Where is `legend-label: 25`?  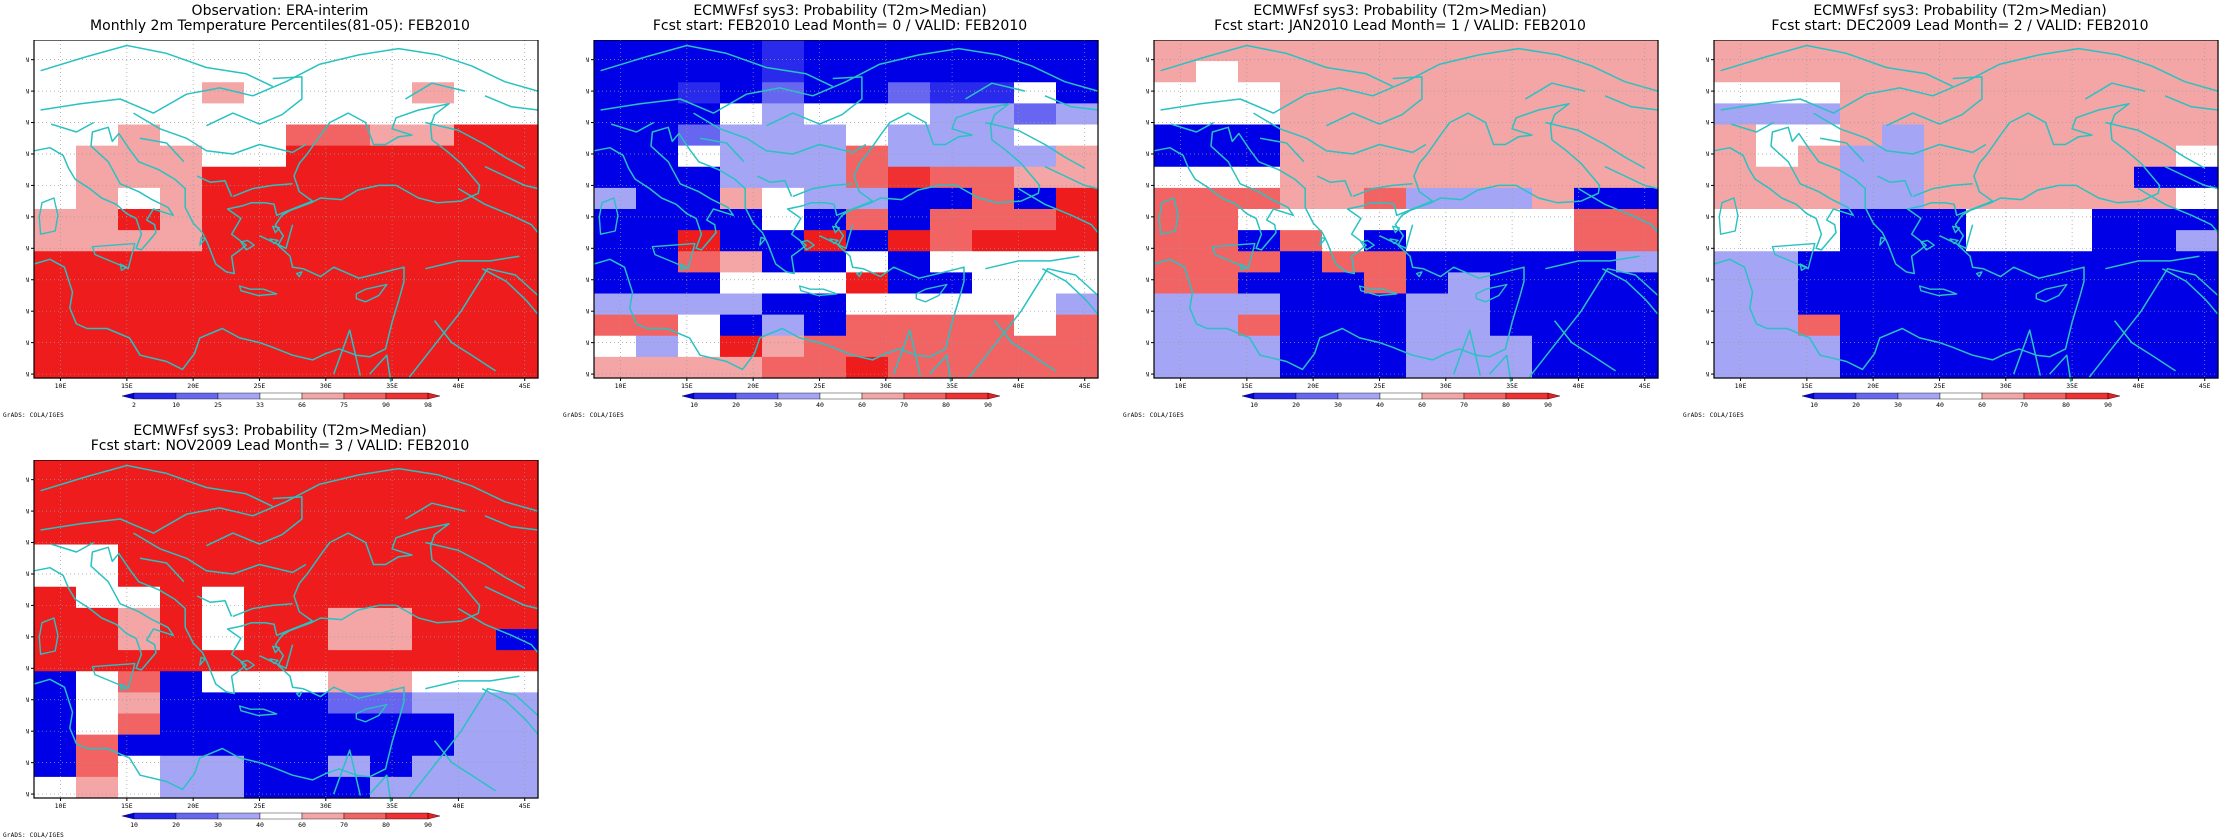
legend-label: 25 is located at coordinates (218, 405).